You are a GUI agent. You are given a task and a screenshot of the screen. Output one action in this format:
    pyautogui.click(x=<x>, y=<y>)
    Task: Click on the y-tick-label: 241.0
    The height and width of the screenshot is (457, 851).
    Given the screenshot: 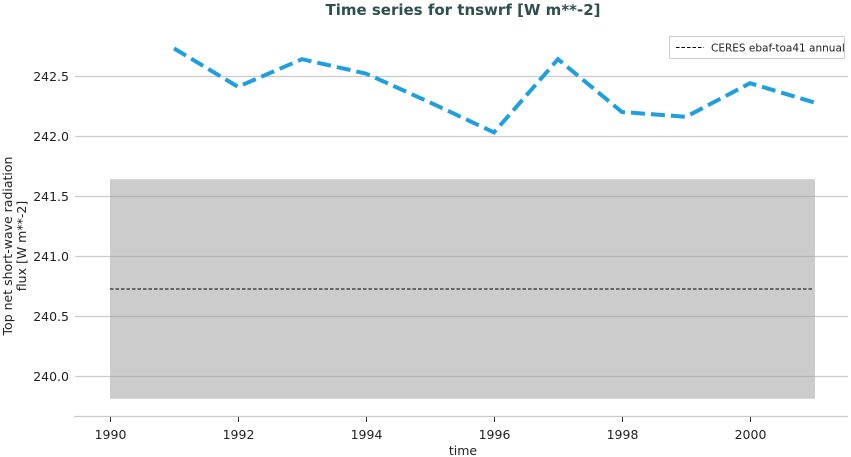 What is the action you would take?
    pyautogui.click(x=51, y=256)
    